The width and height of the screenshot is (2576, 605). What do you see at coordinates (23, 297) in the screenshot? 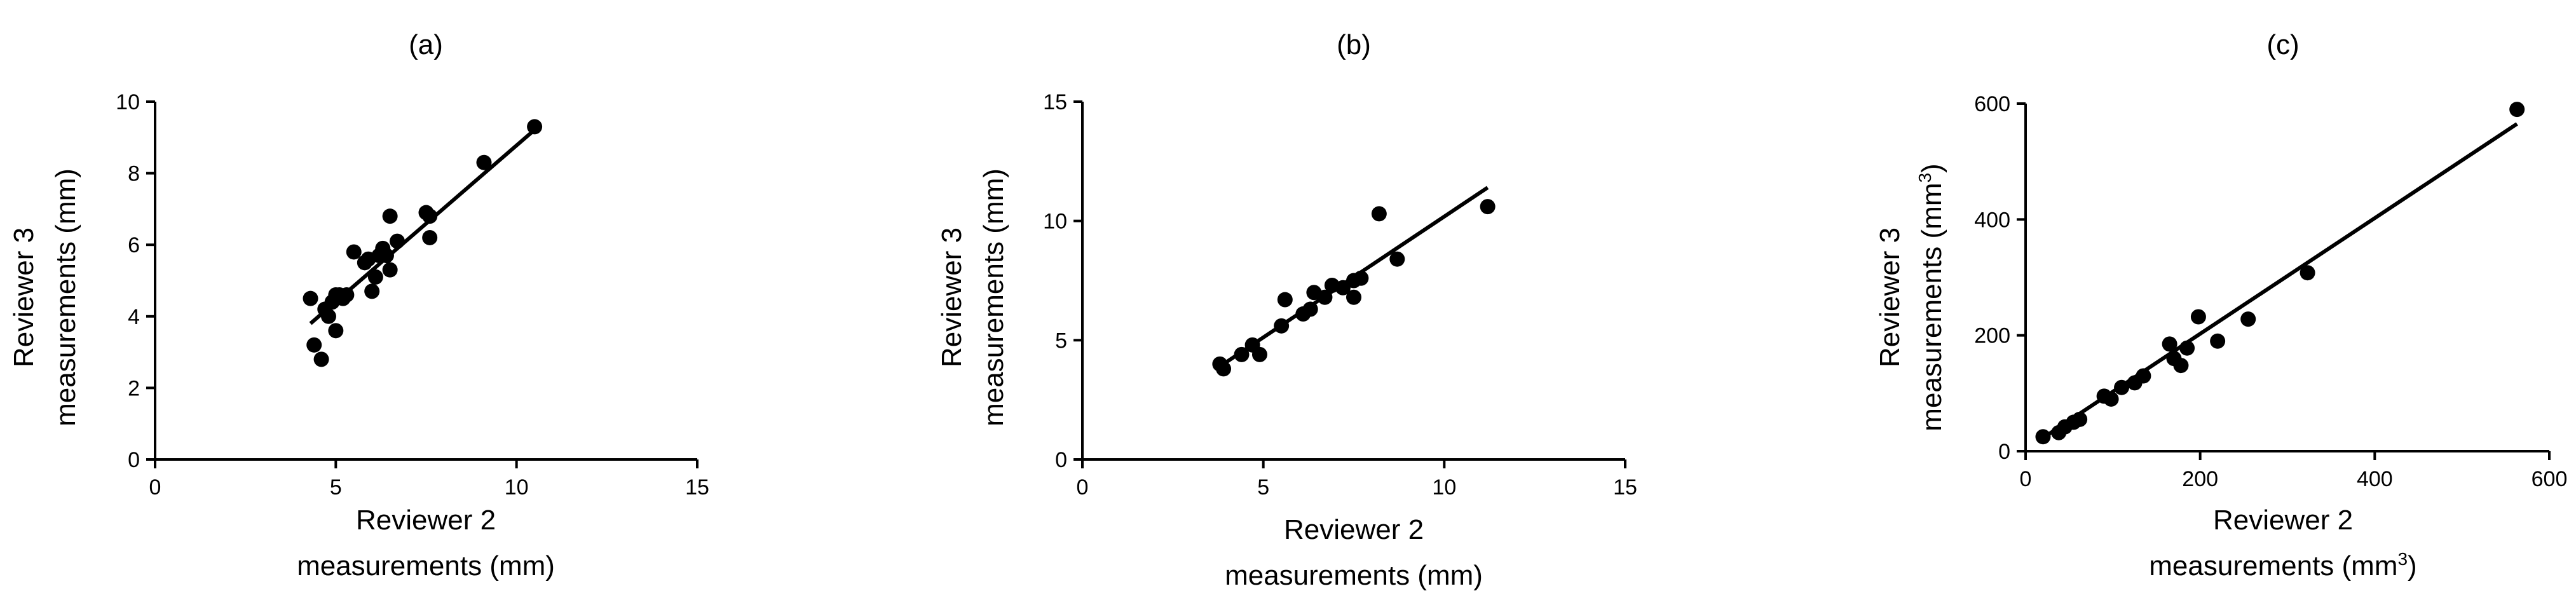
I see `panel-a-ylabel-line1: Reviewer 3` at bounding box center [23, 297].